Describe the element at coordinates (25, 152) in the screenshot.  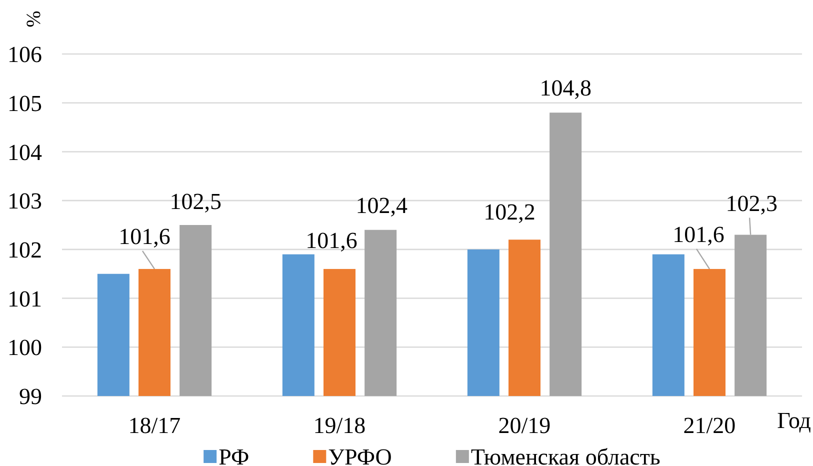
I see `y-tick-label: 104` at that location.